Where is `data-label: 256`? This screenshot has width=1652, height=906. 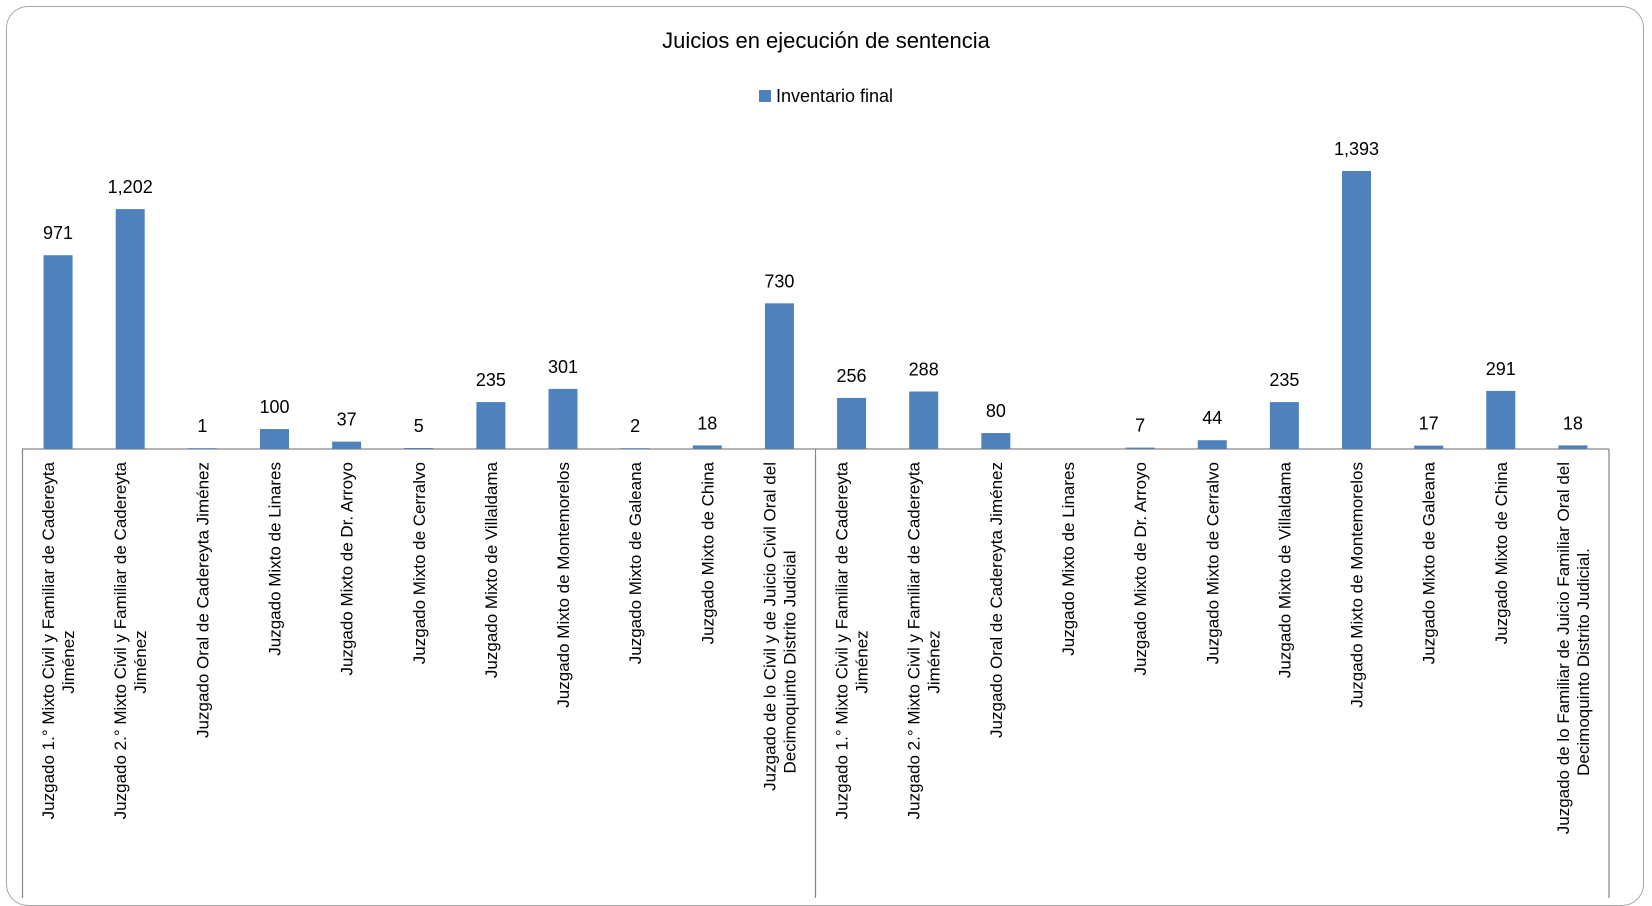
data-label: 256 is located at coordinates (852, 376).